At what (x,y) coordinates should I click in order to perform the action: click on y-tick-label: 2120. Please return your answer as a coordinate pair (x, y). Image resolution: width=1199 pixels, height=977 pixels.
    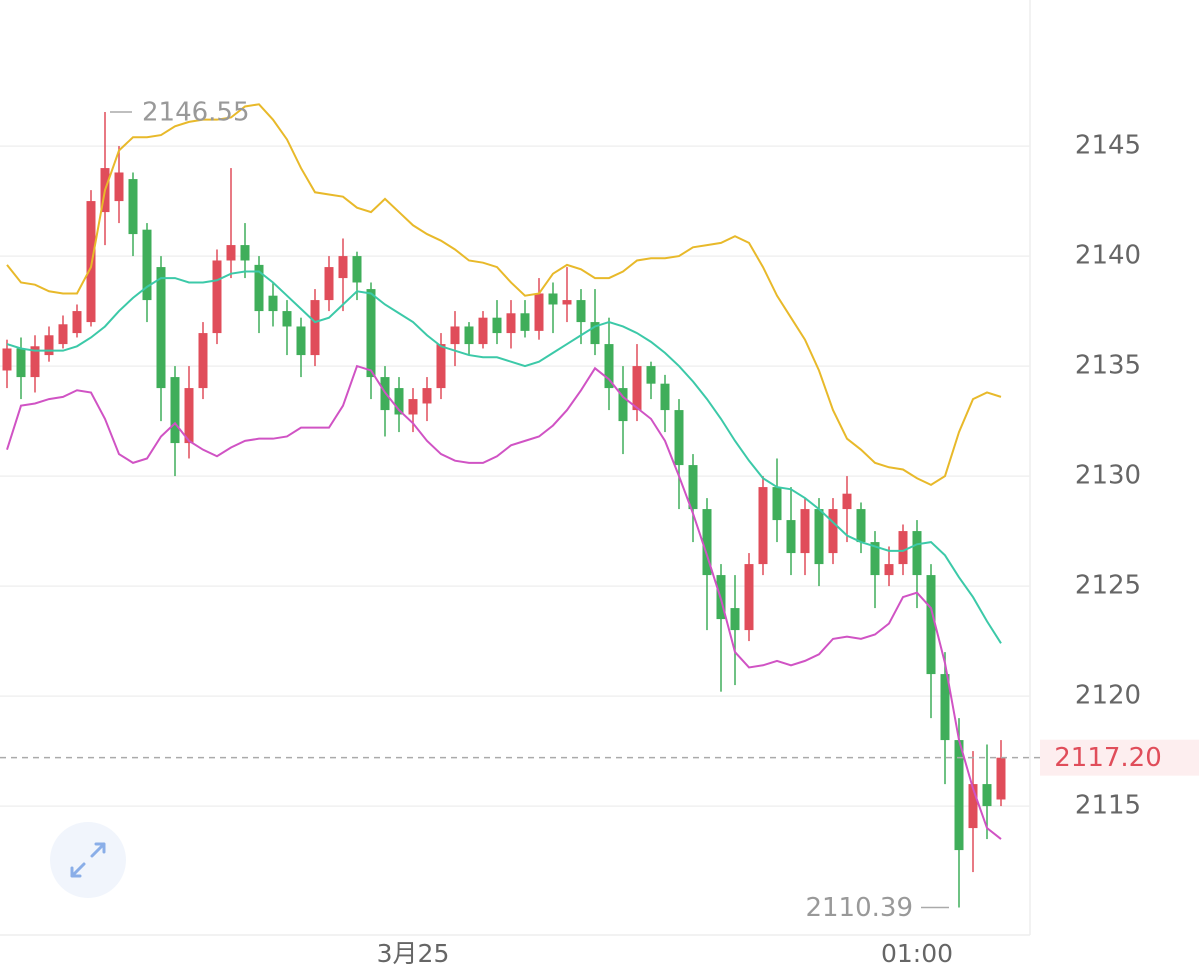
    Looking at the image, I should click on (1108, 696).